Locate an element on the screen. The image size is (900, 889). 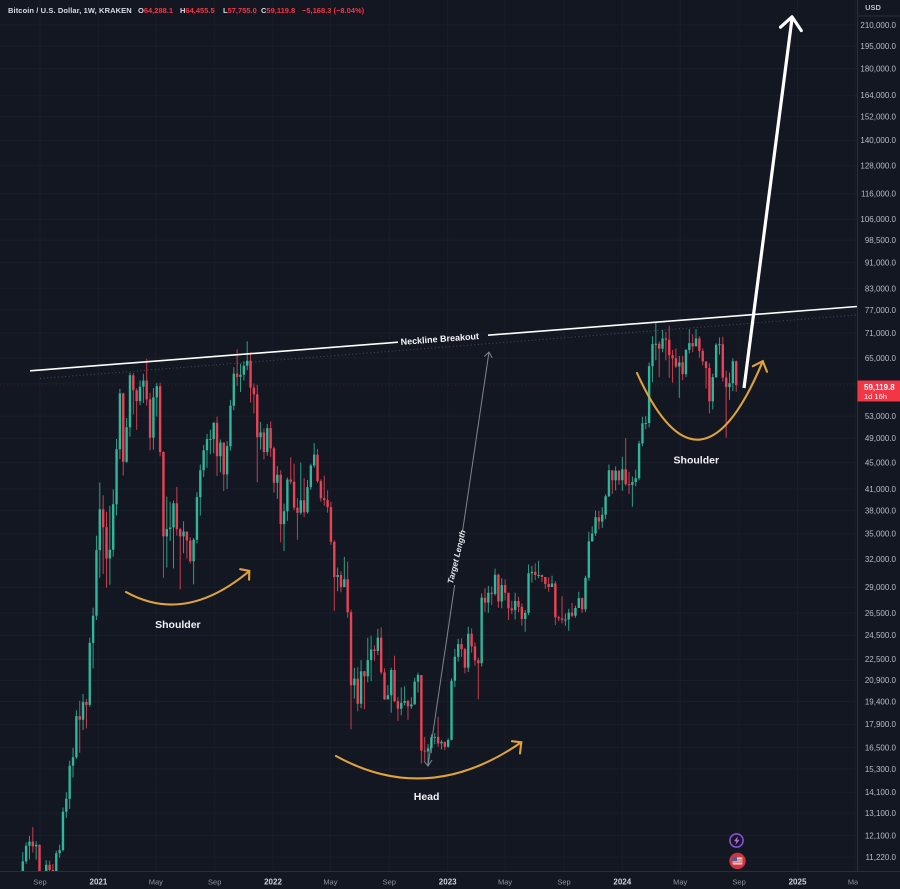
svg-text: 71,000.0 is located at coordinates (881, 333).